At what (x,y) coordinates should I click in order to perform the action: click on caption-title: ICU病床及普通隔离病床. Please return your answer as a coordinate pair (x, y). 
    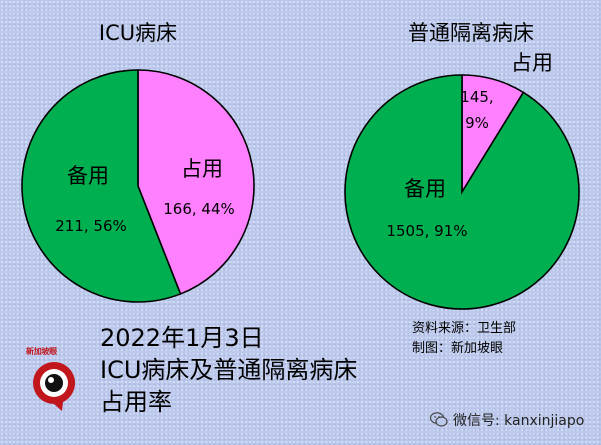
    Looking at the image, I should click on (229, 370).